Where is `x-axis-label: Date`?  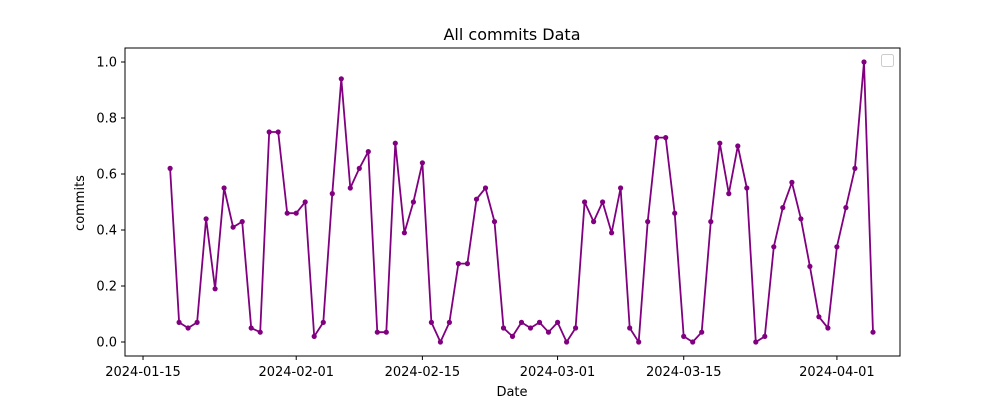 x-axis-label: Date is located at coordinates (511, 392).